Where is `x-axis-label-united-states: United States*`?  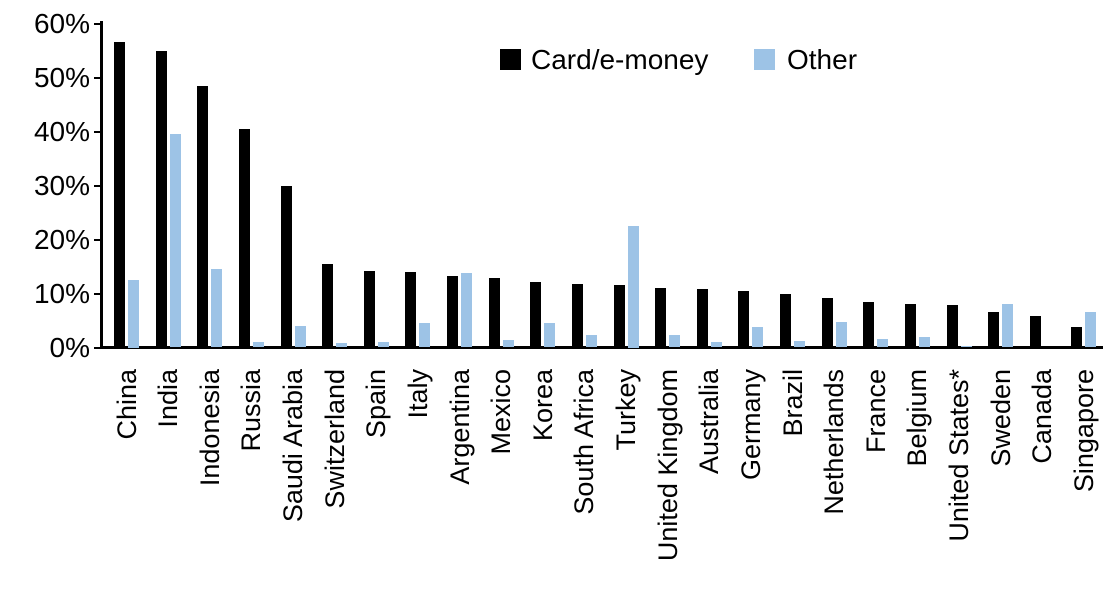
x-axis-label-united-states: United States* is located at coordinates (959, 455).